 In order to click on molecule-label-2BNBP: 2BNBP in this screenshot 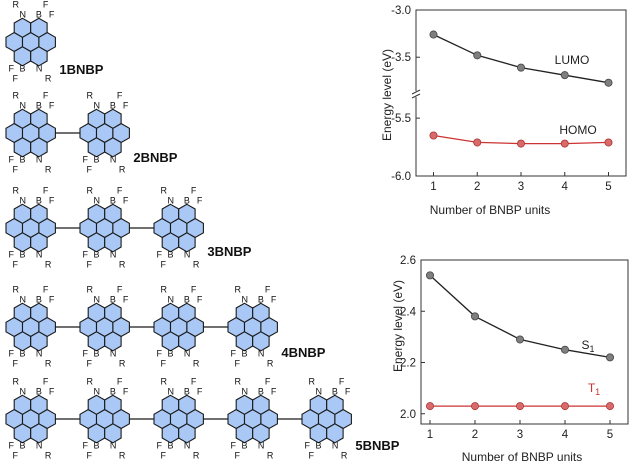, I will do `click(155, 157)`.